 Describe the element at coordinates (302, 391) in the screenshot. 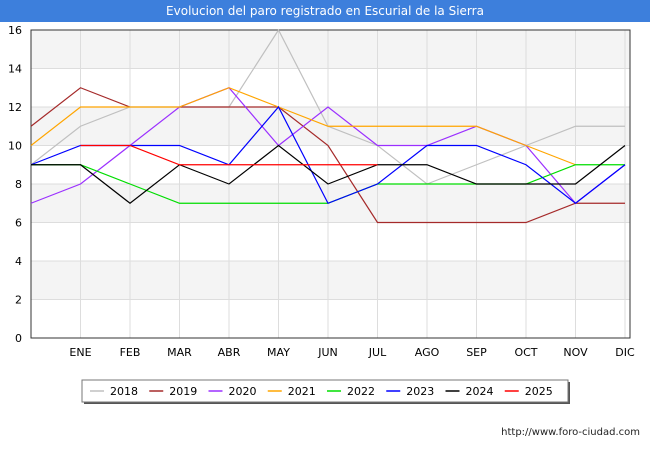

I see `legend-label-2021: 2021` at that location.